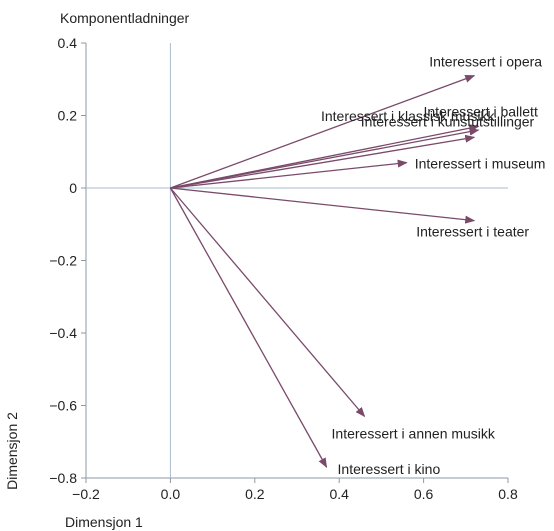 The height and width of the screenshot is (531, 554). Describe the element at coordinates (255, 494) in the screenshot. I see `x-tick-label: 0.2` at that location.